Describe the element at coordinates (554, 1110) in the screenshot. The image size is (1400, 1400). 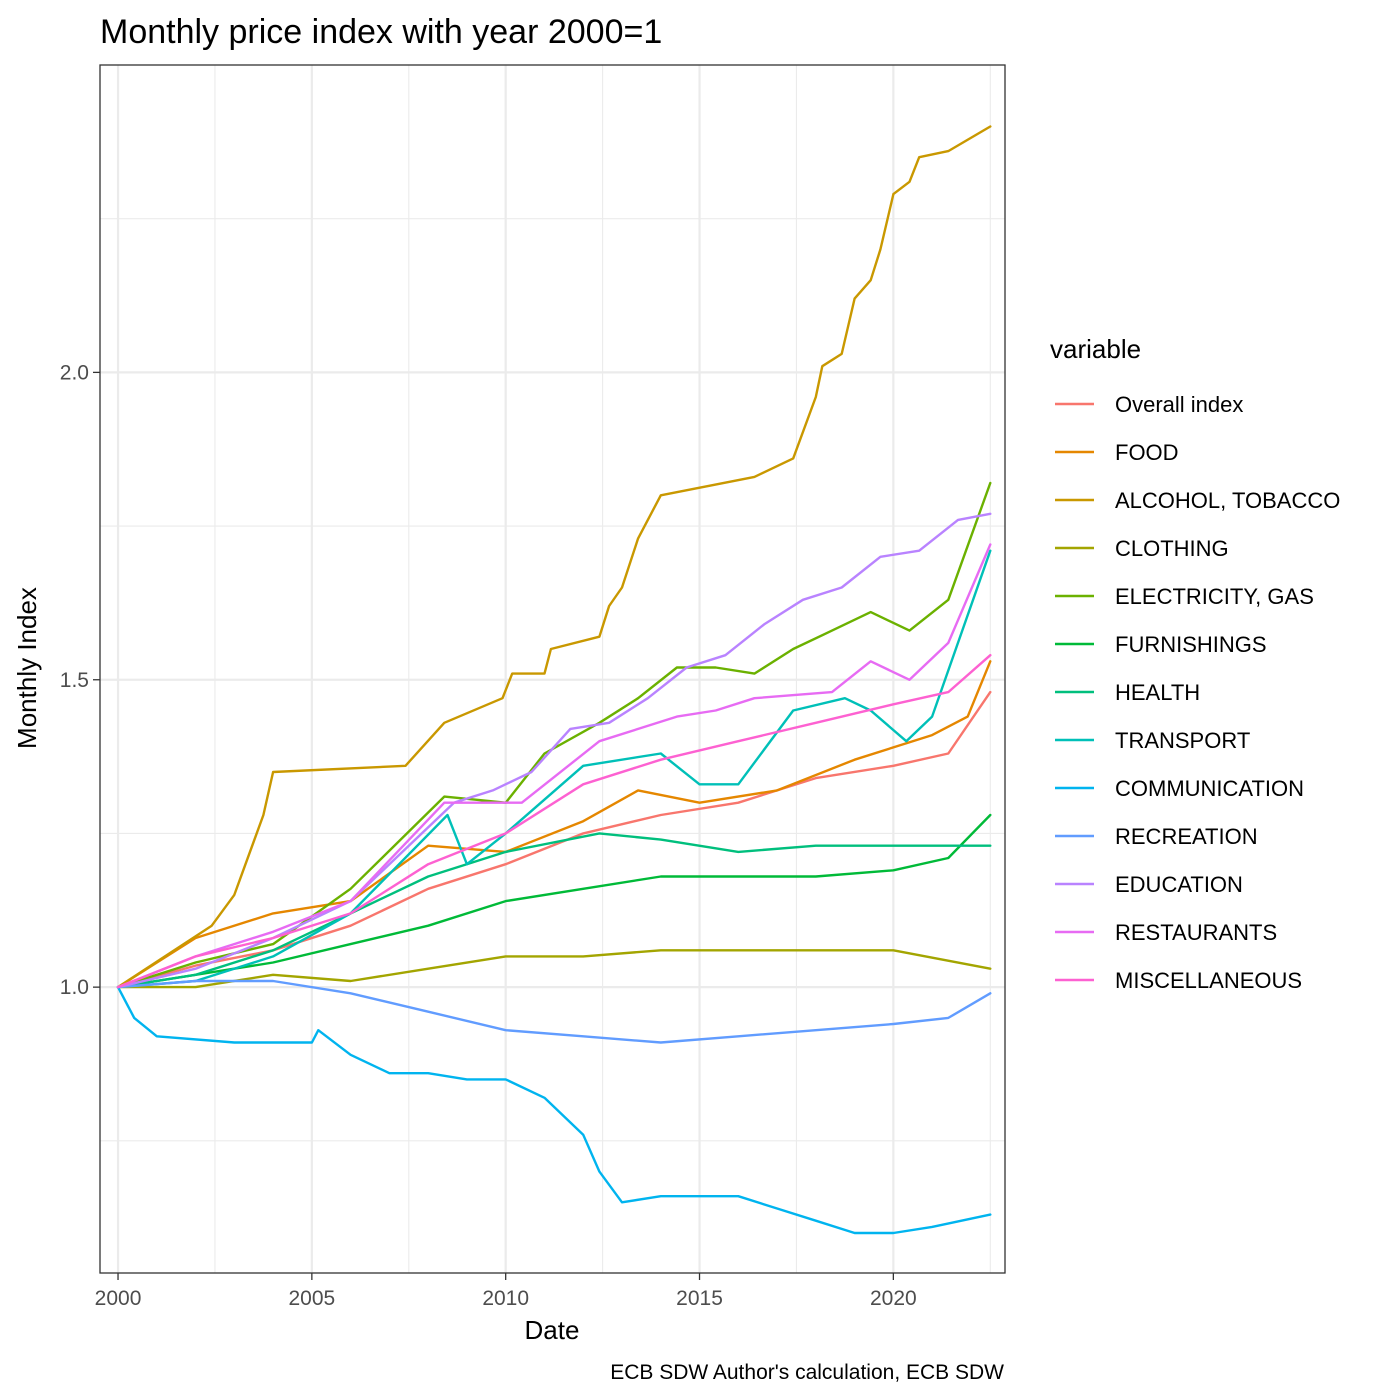
I see `series-line-communication` at that location.